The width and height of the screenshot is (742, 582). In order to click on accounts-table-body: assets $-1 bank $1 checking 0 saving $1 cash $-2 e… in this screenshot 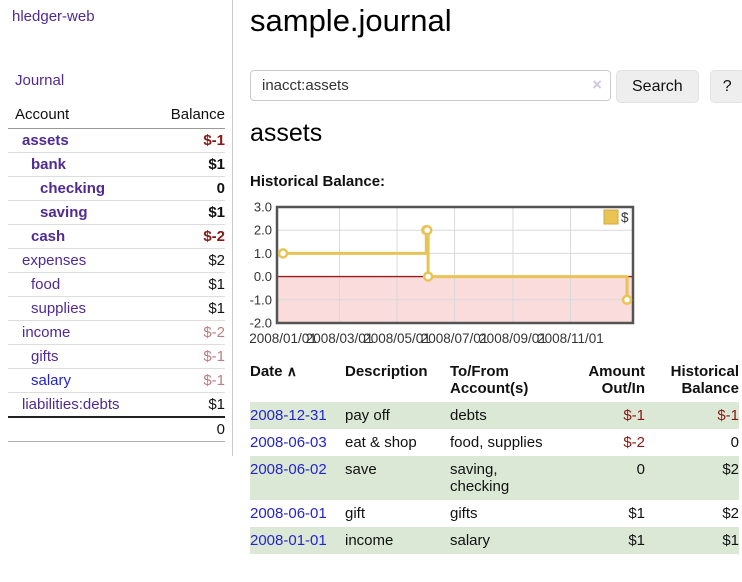, I will do `click(116, 273)`.